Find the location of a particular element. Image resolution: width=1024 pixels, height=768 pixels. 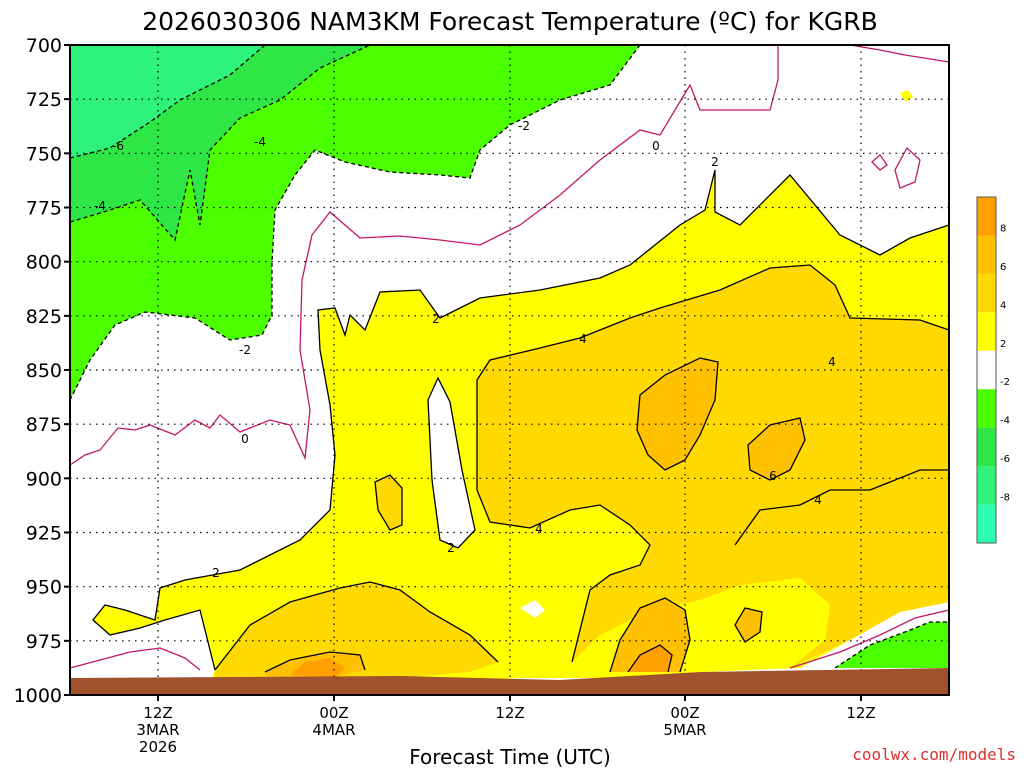

contour-line-m4 is located at coordinates (220, 143).